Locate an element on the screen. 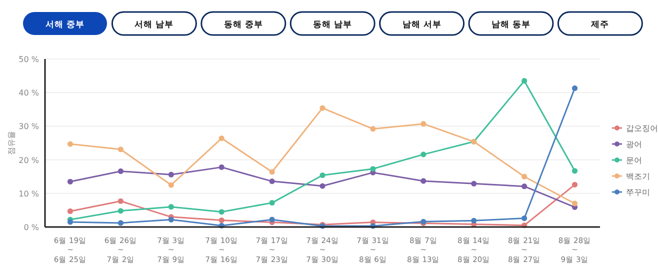  text: 남해 동부 is located at coordinates (511, 25).